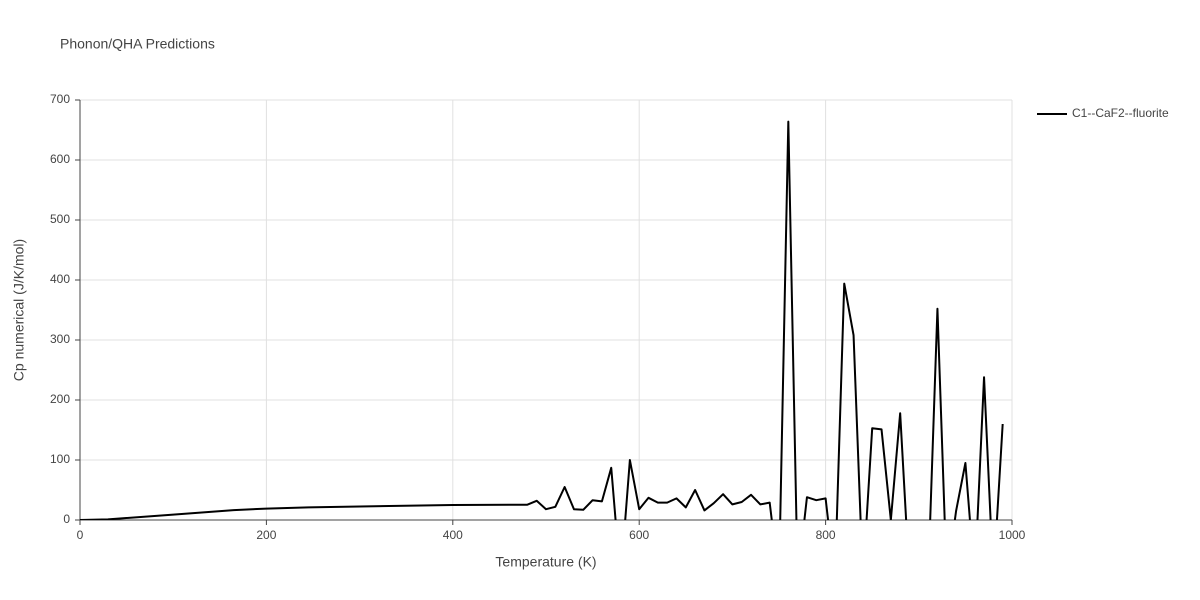  I want to click on x-tick-label: 1000, so click(1012, 535).